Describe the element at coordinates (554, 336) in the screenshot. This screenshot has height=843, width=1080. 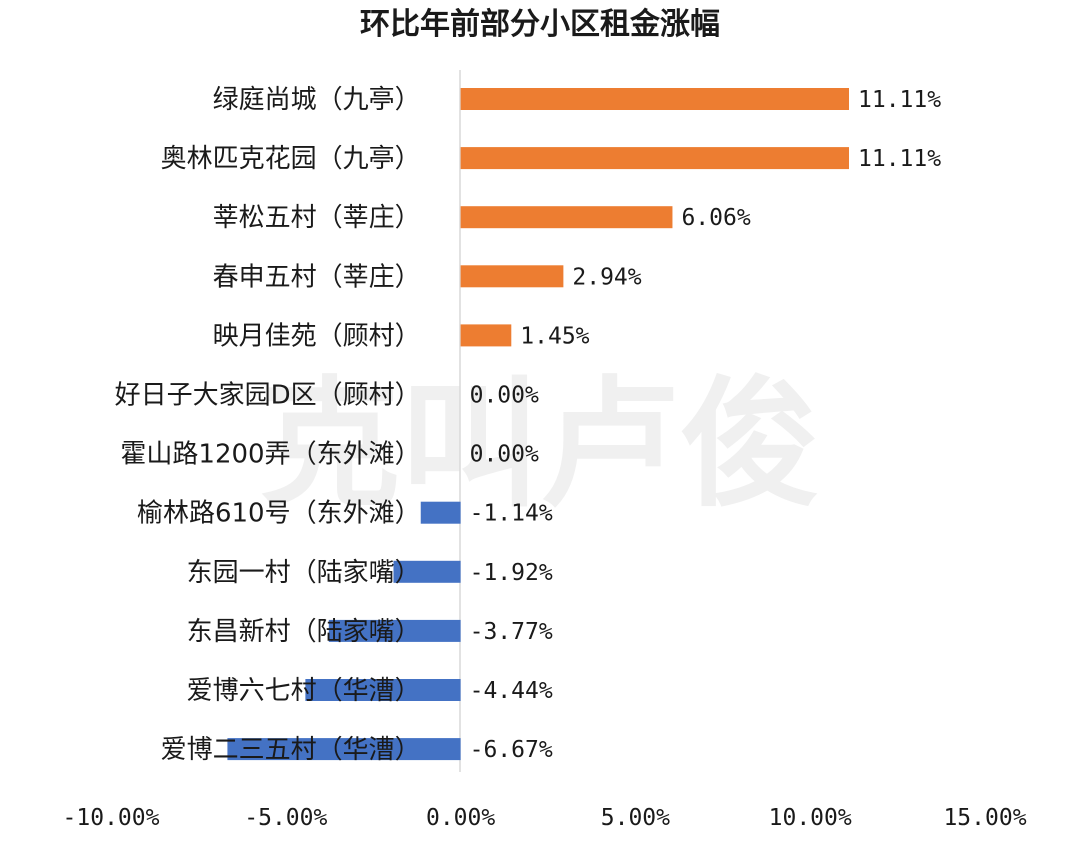
I see `data-label-4: 1.45%` at that location.